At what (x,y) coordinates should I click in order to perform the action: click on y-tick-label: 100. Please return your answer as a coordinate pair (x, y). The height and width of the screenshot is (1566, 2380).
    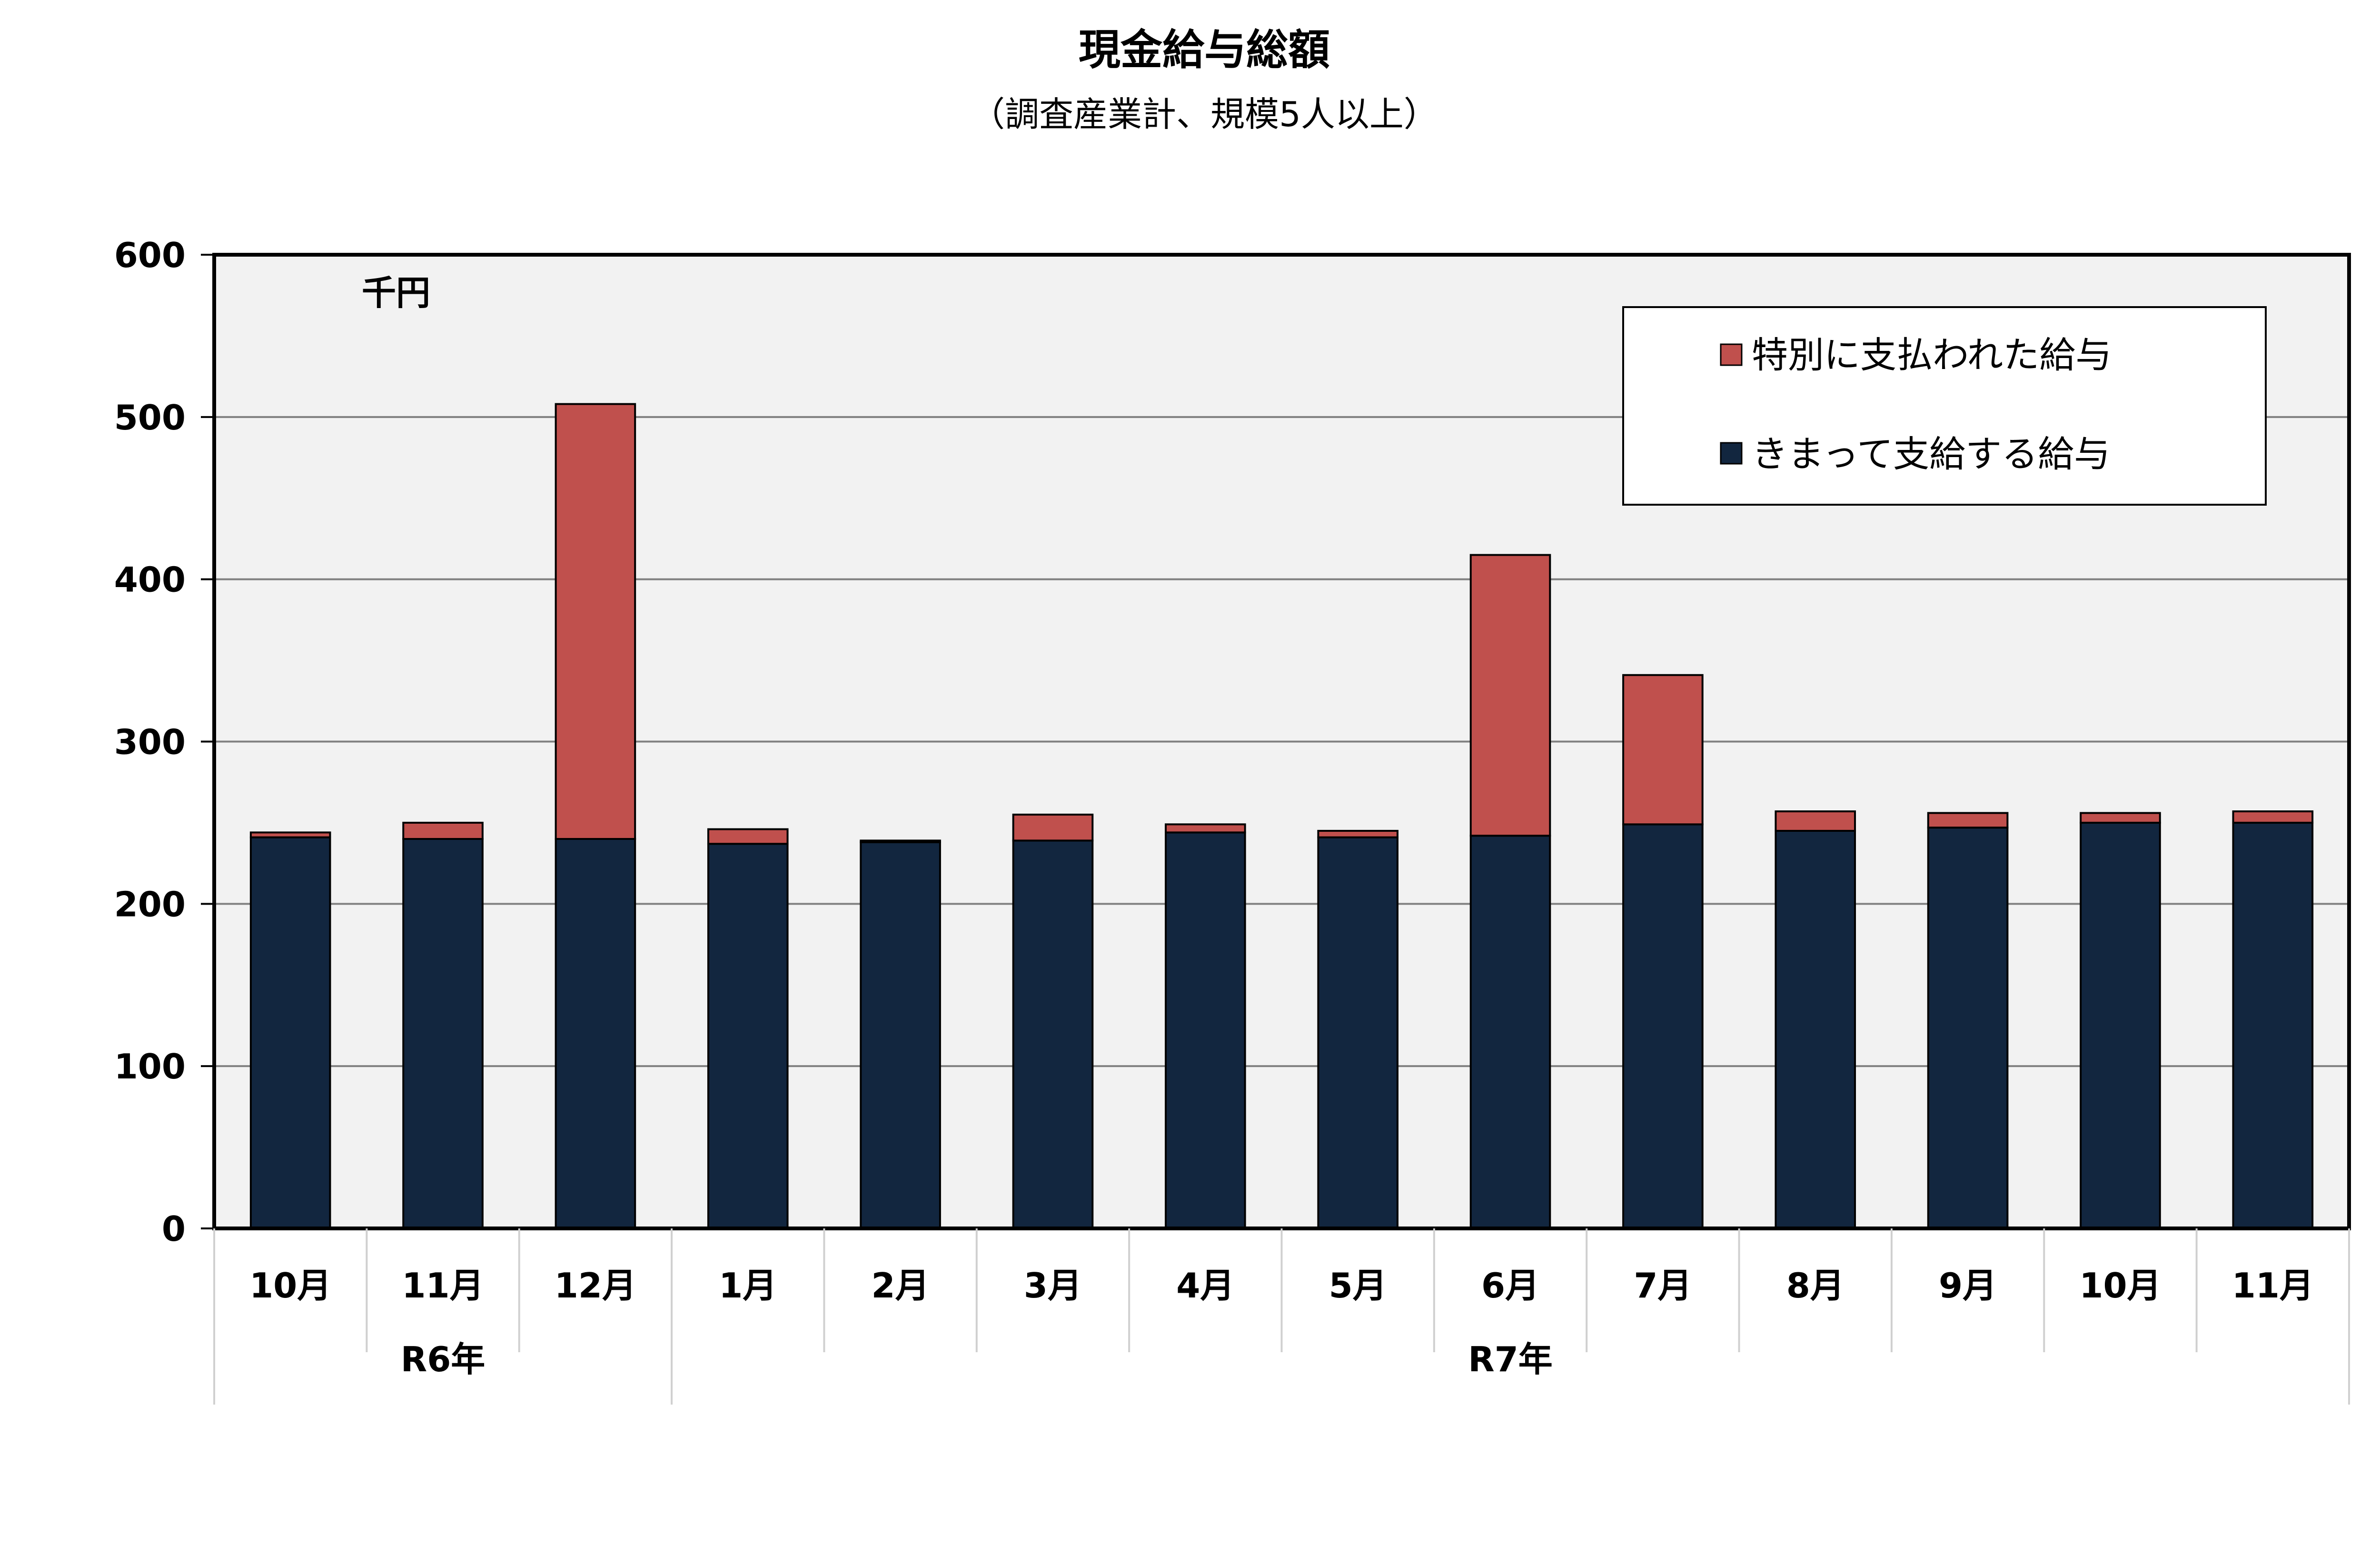
    Looking at the image, I should click on (150, 1067).